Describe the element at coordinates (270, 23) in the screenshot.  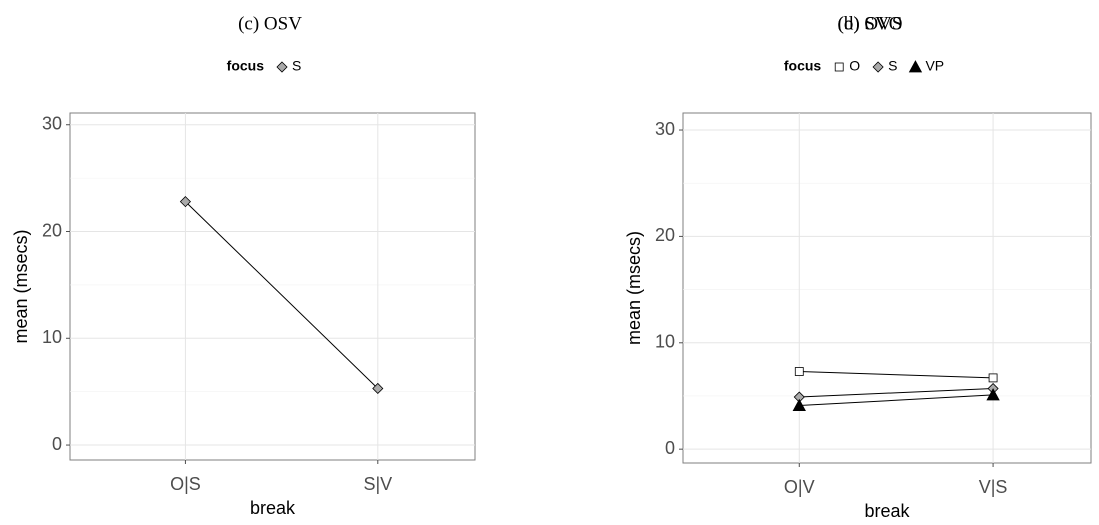
I see `chart-title: (c) OSV` at that location.